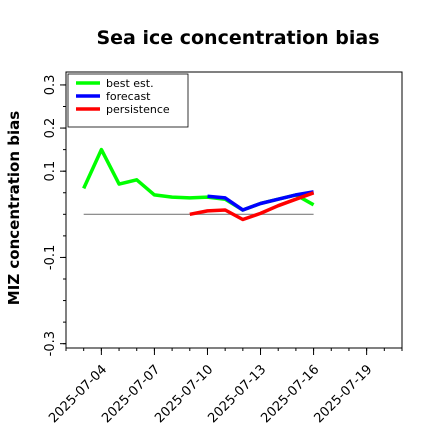 The height and width of the screenshot is (440, 440). What do you see at coordinates (130, 83) in the screenshot?
I see `legend-label: best est.` at bounding box center [130, 83].